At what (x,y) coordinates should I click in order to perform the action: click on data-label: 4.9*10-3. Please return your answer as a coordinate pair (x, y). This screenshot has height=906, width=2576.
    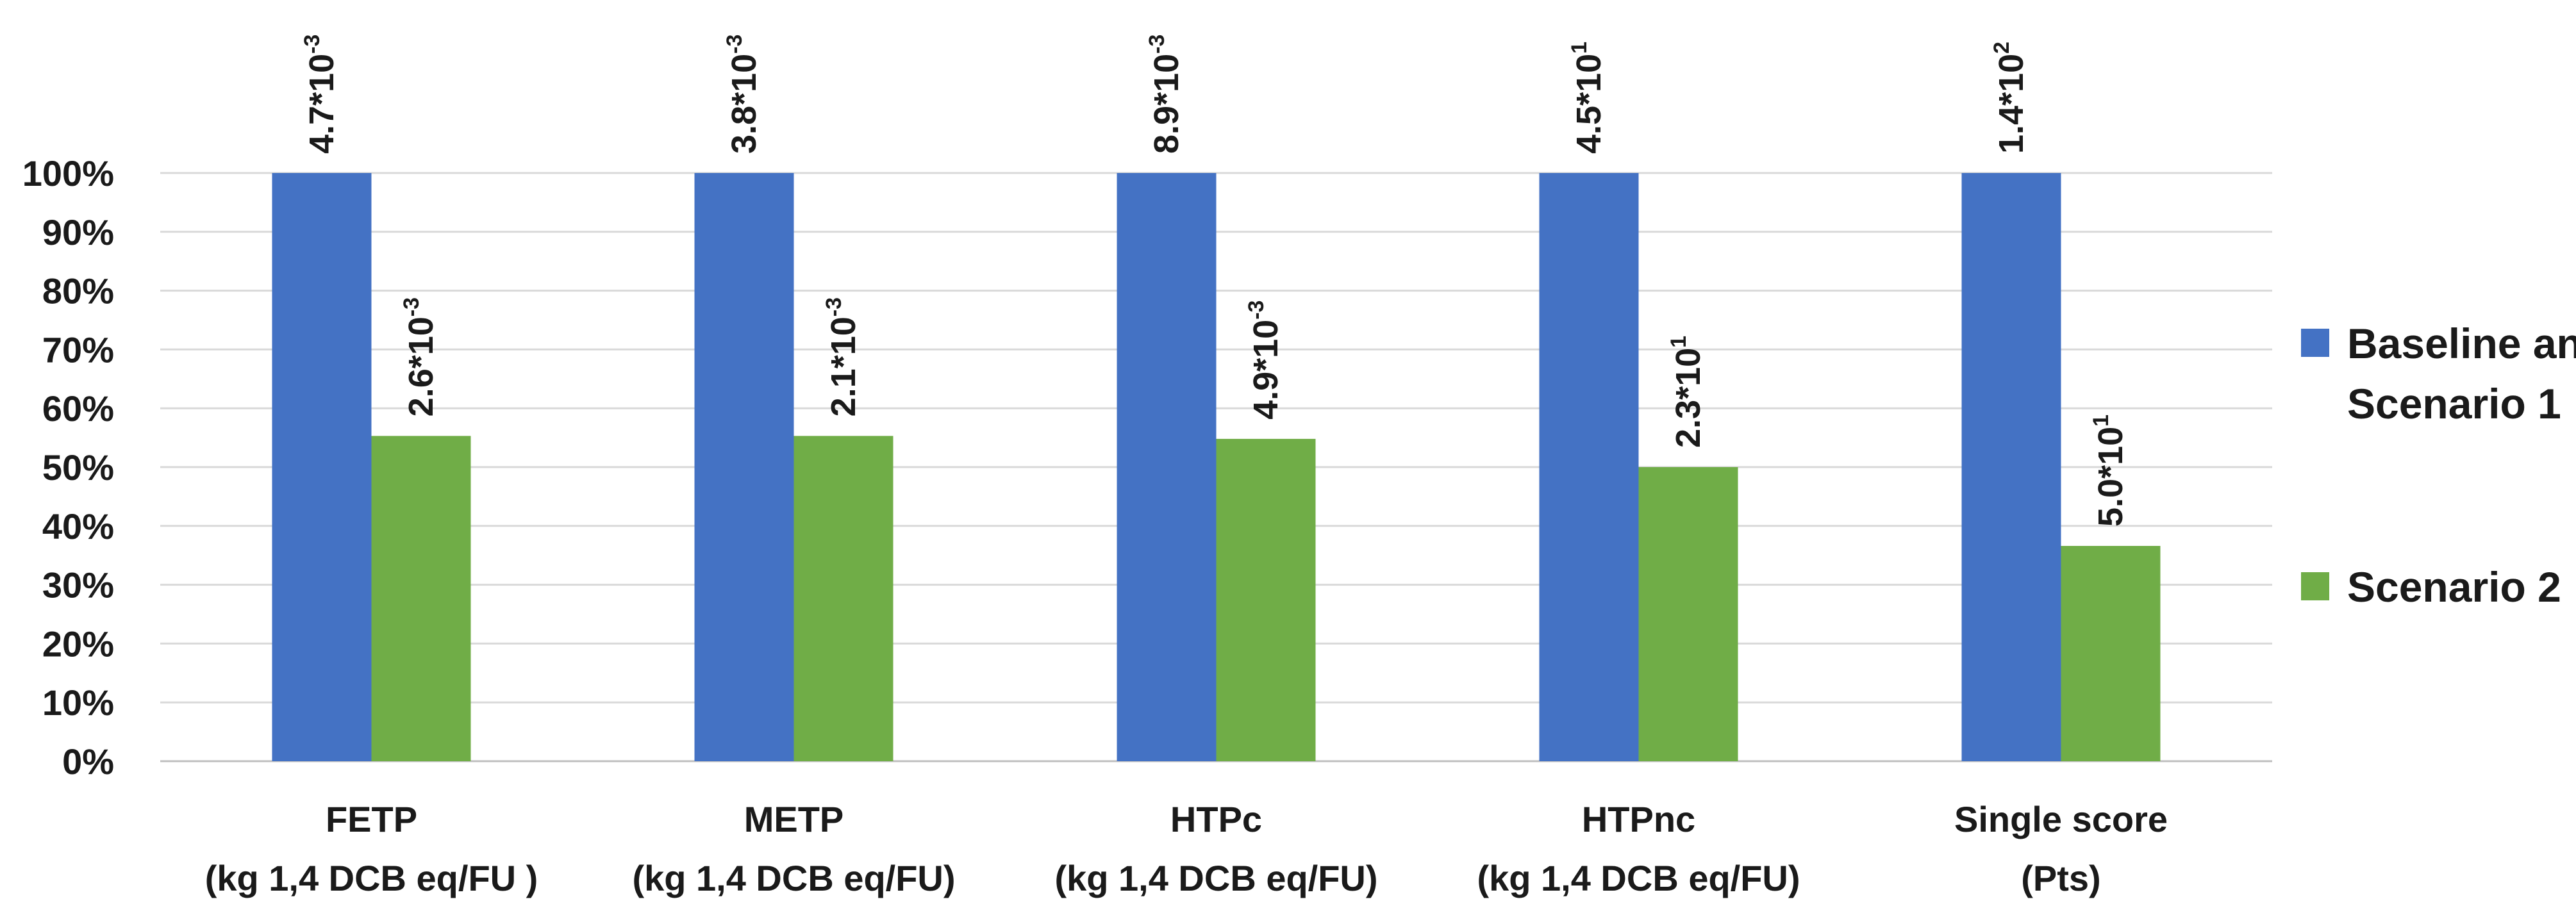
    Looking at the image, I should click on (1264, 360).